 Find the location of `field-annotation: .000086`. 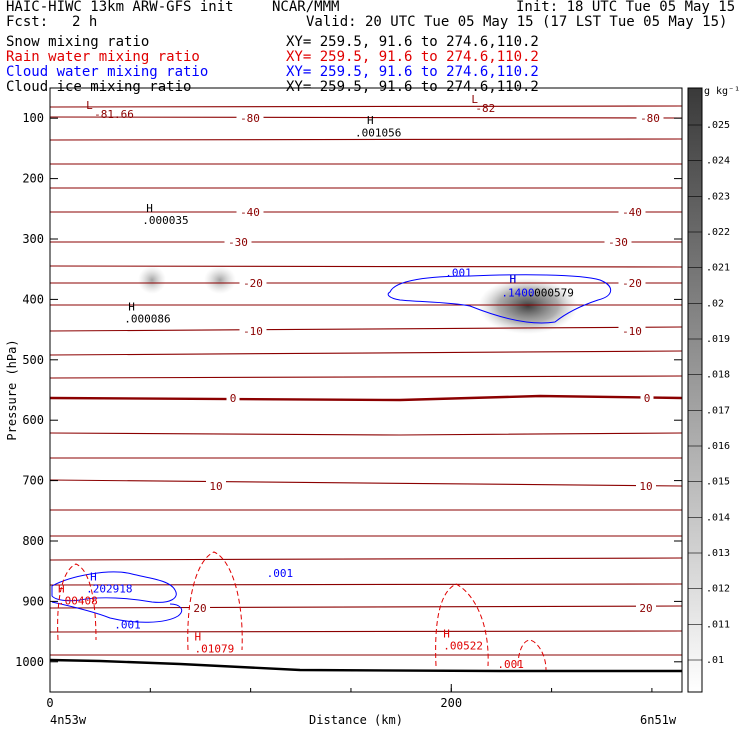

field-annotation: .000086 is located at coordinates (147, 318).